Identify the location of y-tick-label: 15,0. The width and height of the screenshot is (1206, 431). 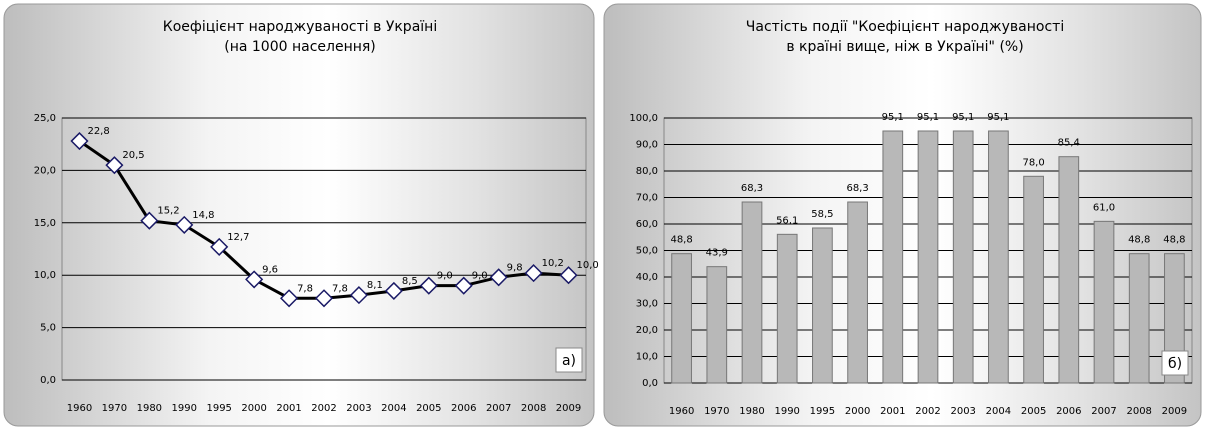
(45, 223).